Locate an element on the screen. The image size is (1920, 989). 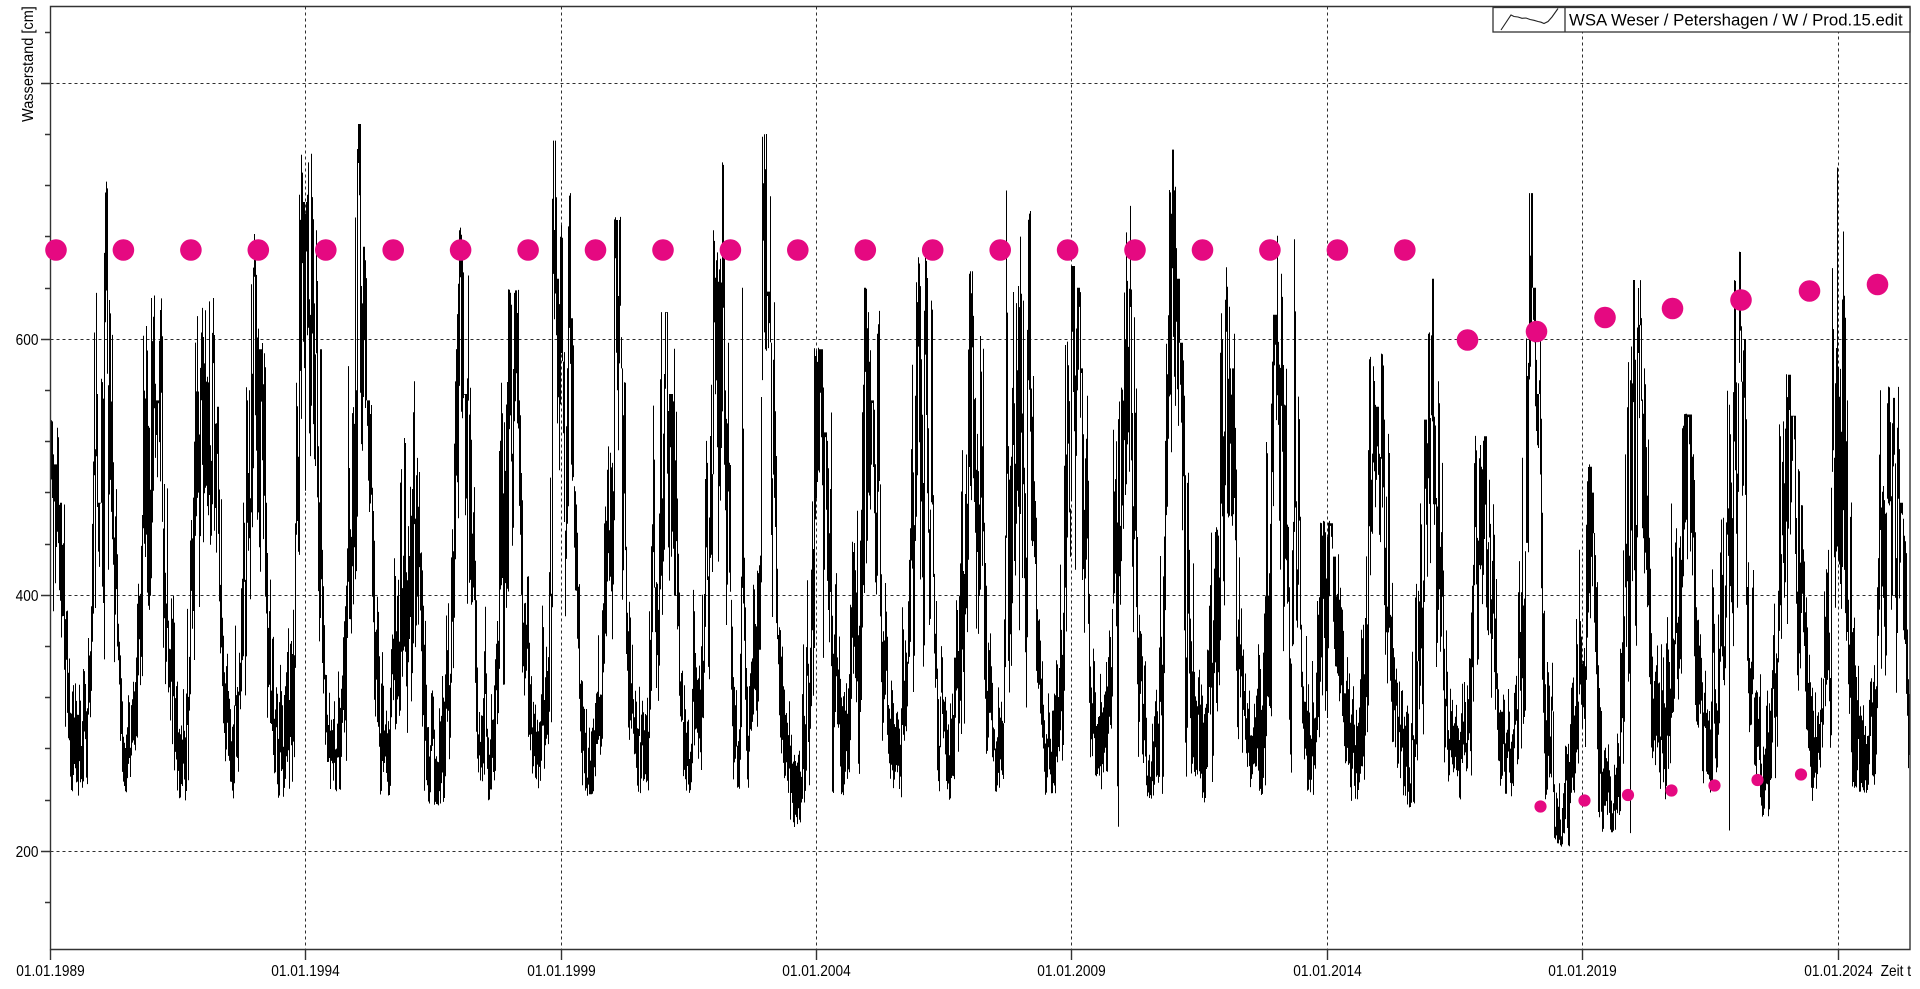
svg-text: 01.01.1994 is located at coordinates (305, 971).